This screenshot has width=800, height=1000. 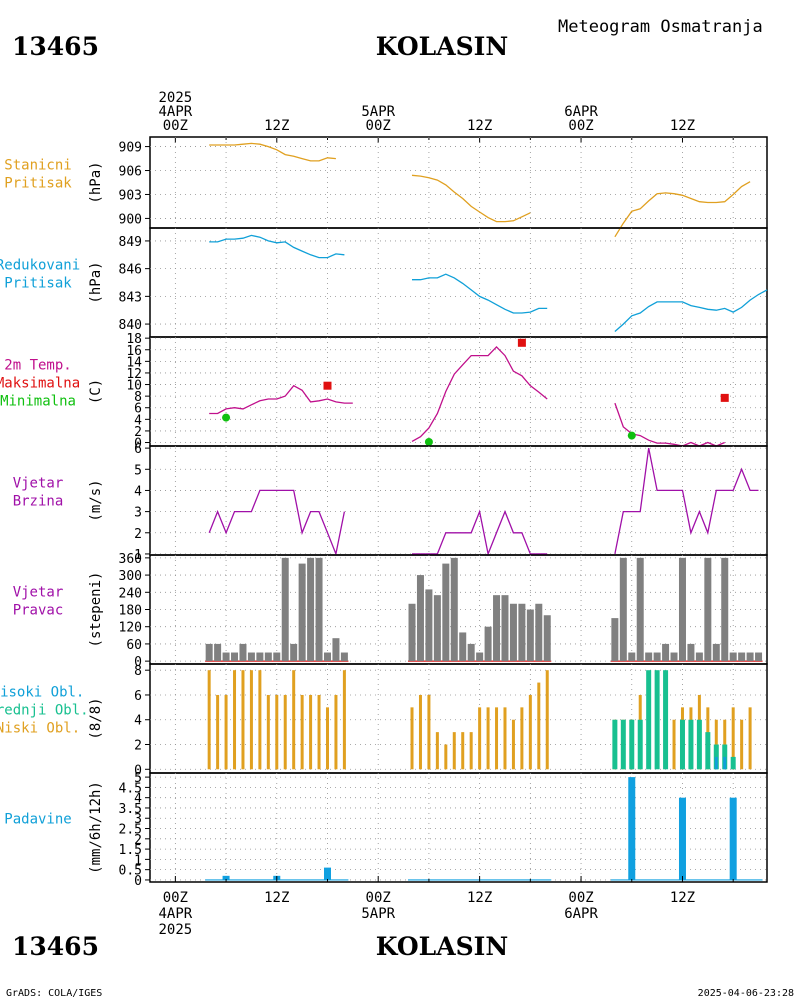 I want to click on bottom-axis-label: 6APR, so click(x=581, y=914).